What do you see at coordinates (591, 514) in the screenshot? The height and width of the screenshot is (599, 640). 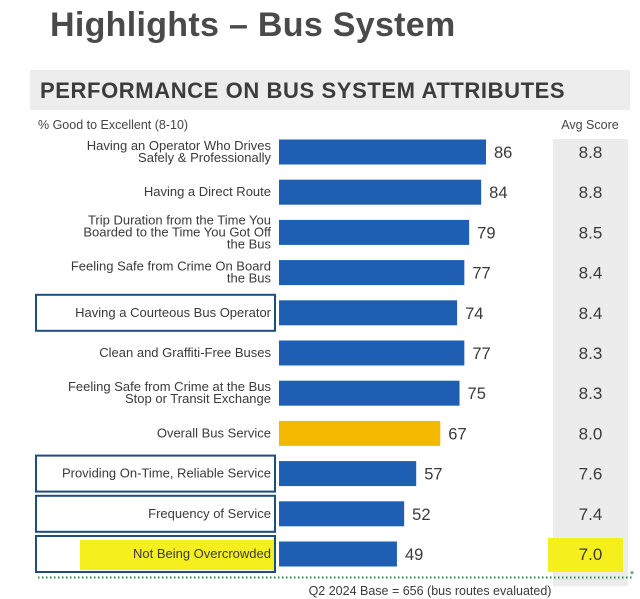 I see `avg-score: 7.4` at bounding box center [591, 514].